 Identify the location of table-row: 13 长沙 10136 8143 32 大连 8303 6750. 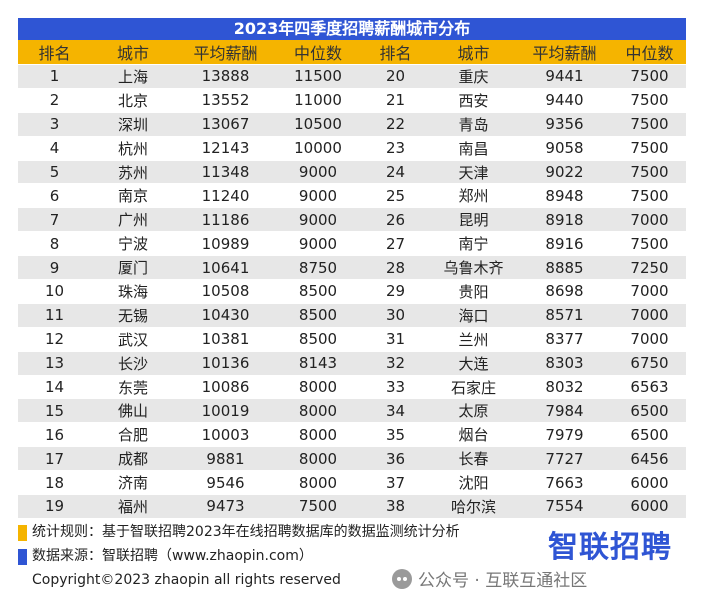
(352, 363).